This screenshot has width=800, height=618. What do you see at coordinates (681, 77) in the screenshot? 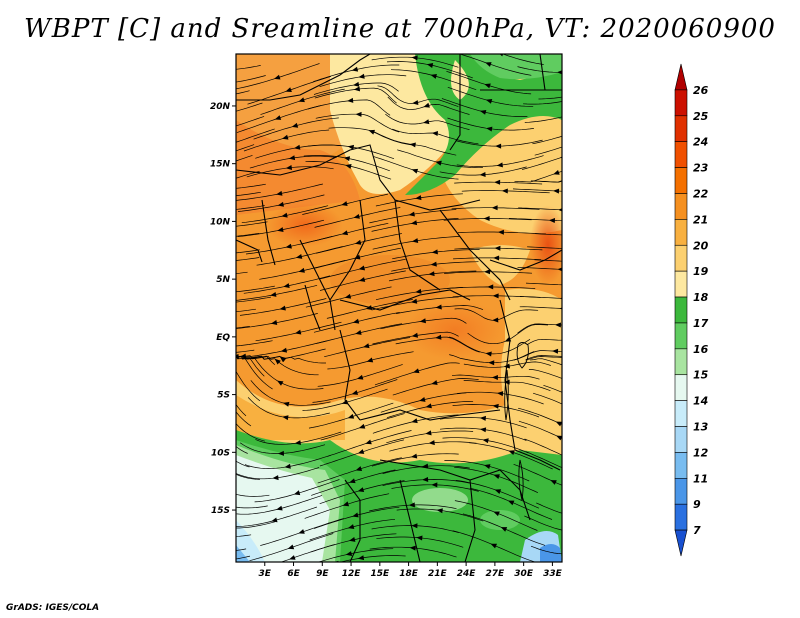
I see `colorbar-top-arrow` at bounding box center [681, 77].